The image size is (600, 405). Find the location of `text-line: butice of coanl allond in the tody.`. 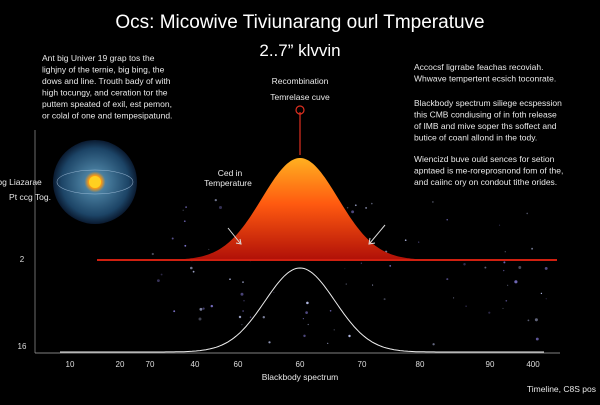

text-line: butice of coanl allond in the tody. is located at coordinates (475, 138).